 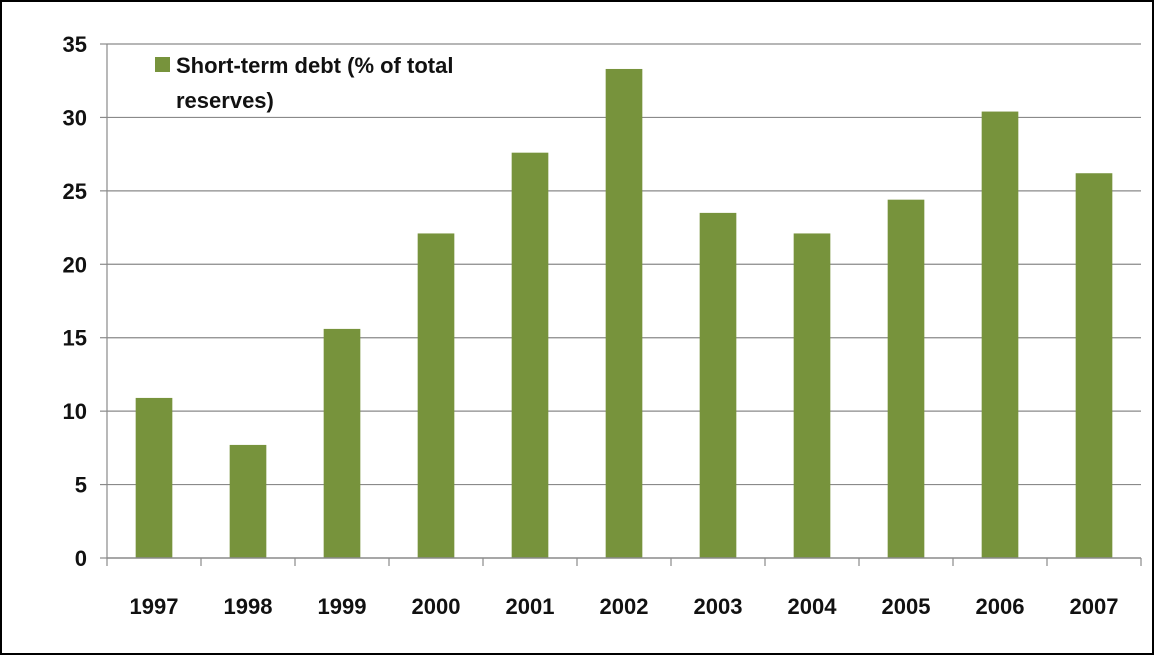 I want to click on x-tick-label: 1999, so click(x=342, y=606).